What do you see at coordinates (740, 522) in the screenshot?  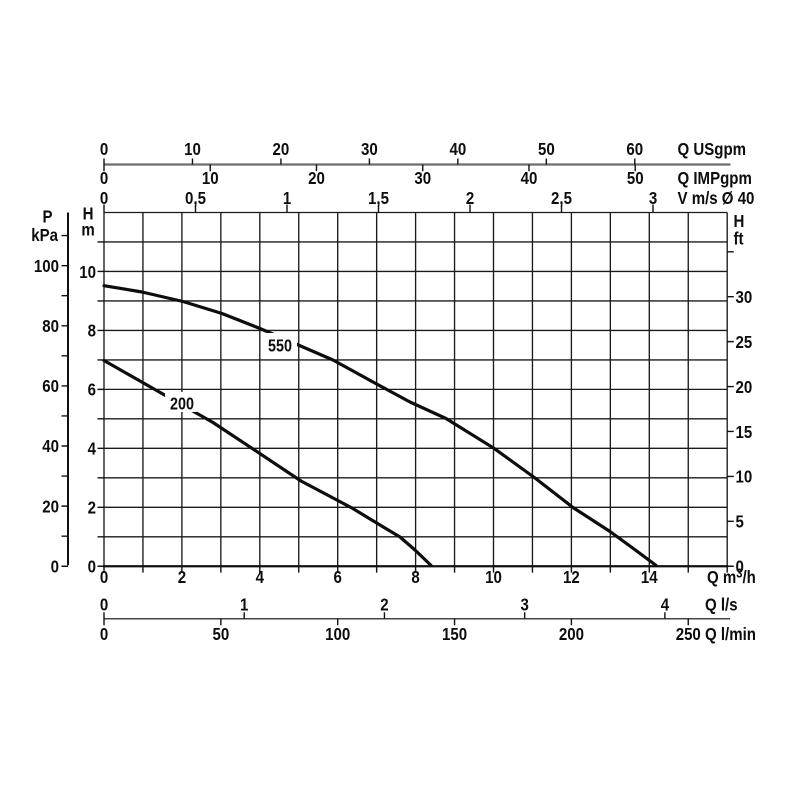 I see `svg-text: 5` at bounding box center [740, 522].